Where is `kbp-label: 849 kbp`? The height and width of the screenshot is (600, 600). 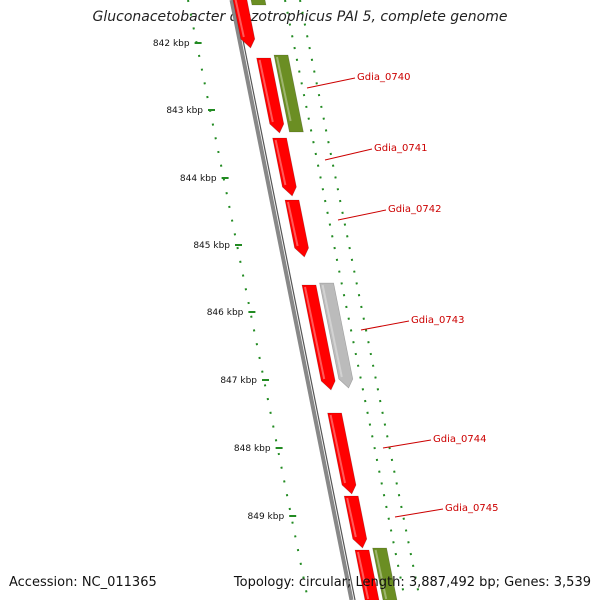 kbp-label: 849 kbp is located at coordinates (266, 517).